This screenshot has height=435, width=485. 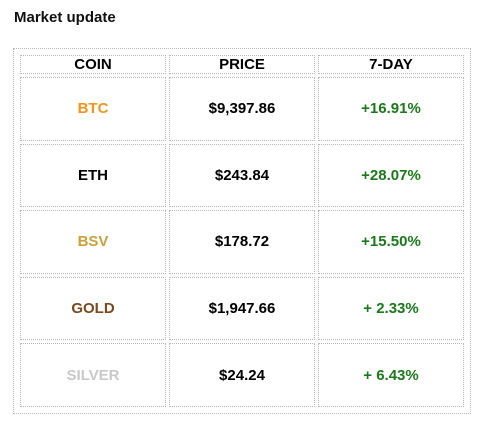 I want to click on table-row: BTC $9,397.86 +16.91%, so click(x=242, y=109).